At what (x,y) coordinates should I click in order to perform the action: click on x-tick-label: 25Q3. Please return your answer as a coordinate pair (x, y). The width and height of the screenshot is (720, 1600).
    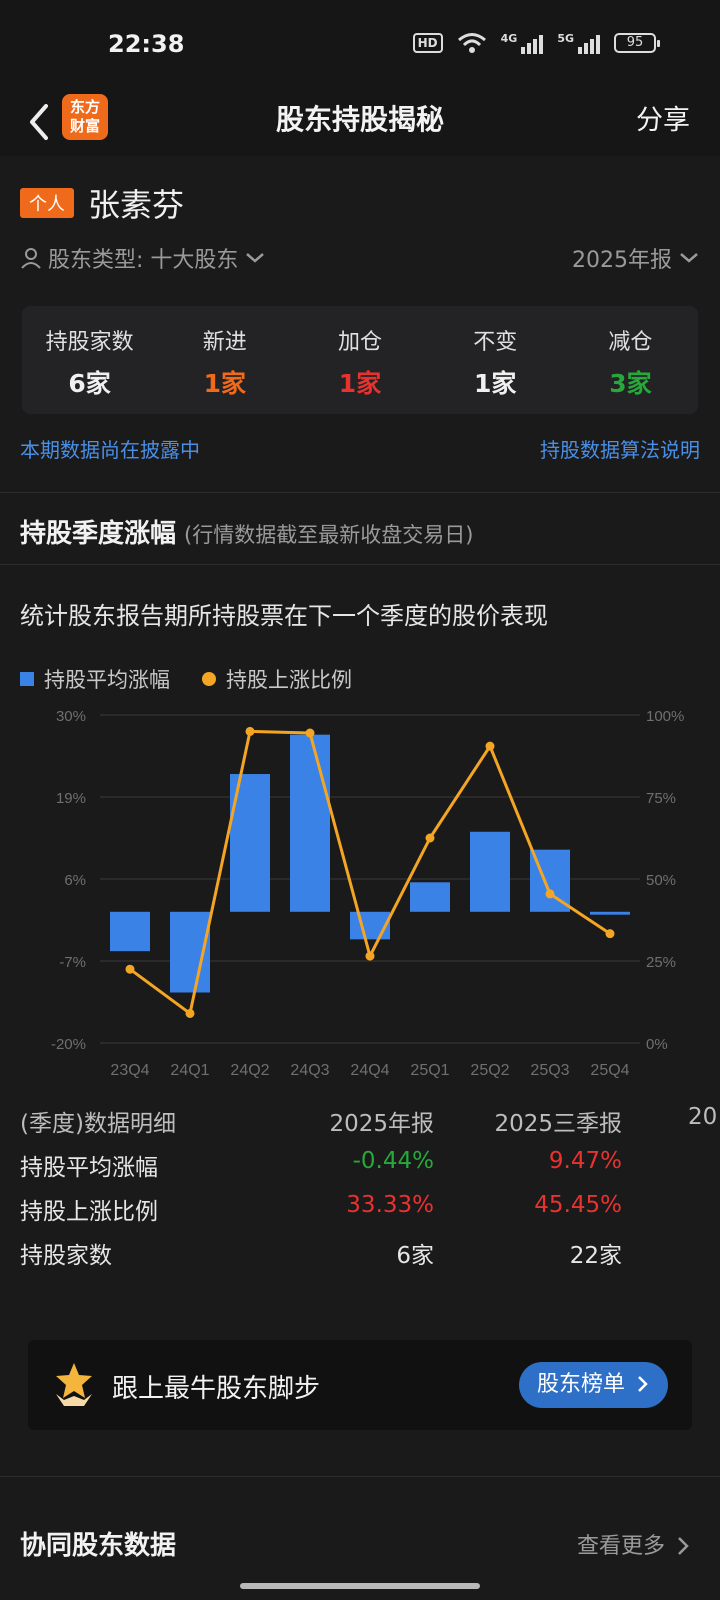
    Looking at the image, I should click on (549, 1070).